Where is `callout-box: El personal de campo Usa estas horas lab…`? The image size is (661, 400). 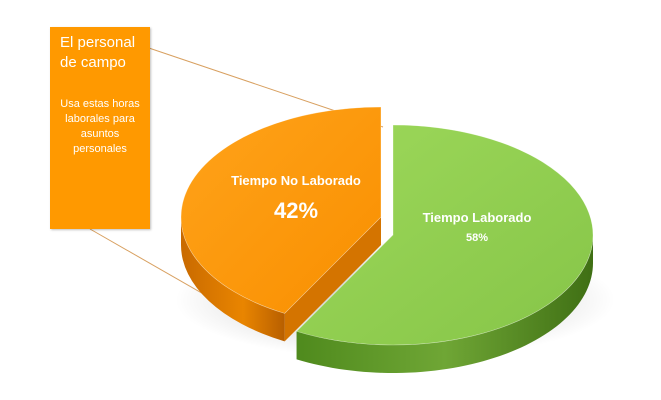 callout-box: El personal de campo Usa estas horas lab… is located at coordinates (100, 128).